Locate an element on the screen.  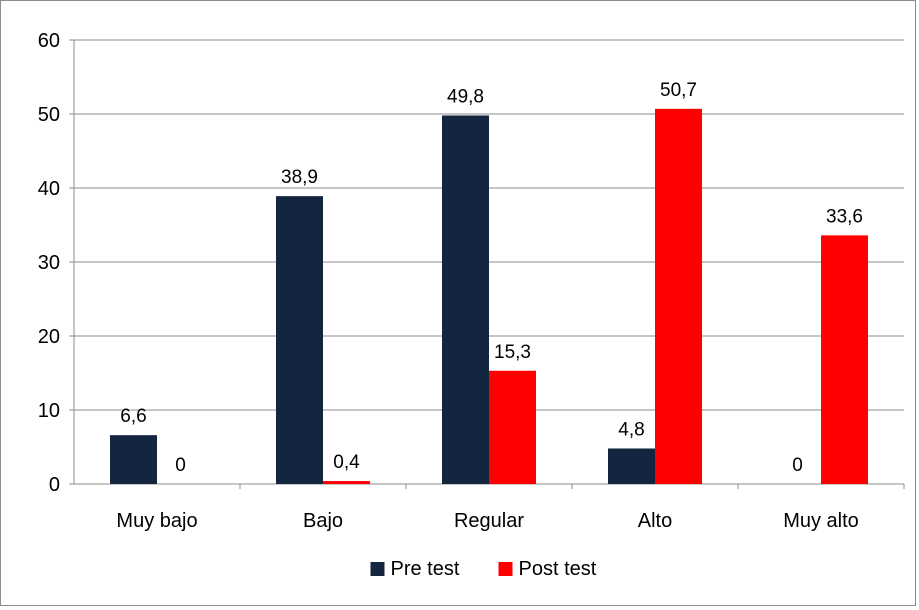
data-label: 33,6 is located at coordinates (844, 216).